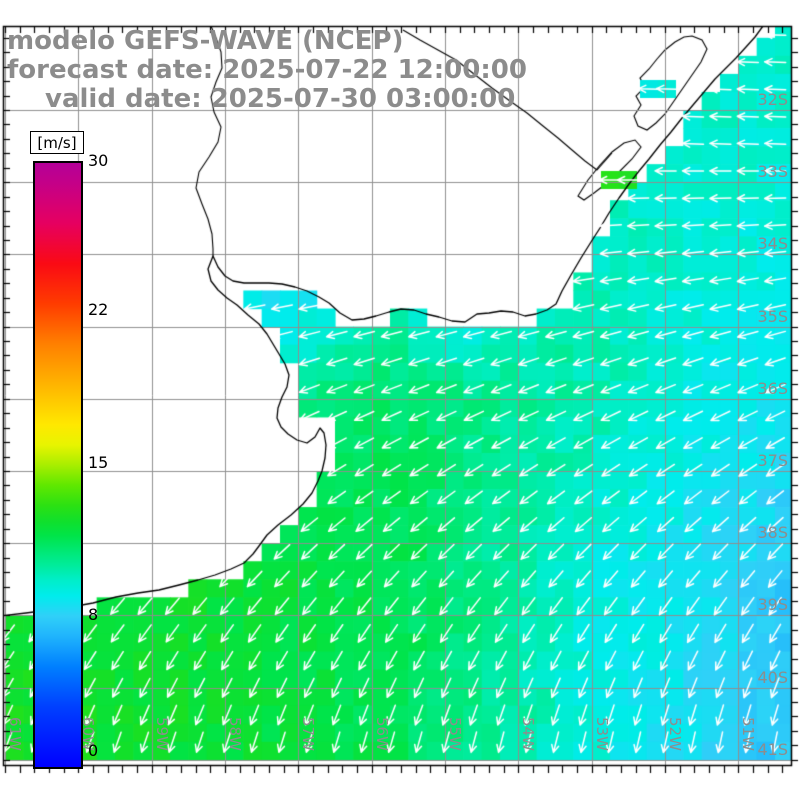 This screenshot has height=800, width=800. What do you see at coordinates (382, 734) in the screenshot?
I see `lon-label-56W: 56W` at bounding box center [382, 734].